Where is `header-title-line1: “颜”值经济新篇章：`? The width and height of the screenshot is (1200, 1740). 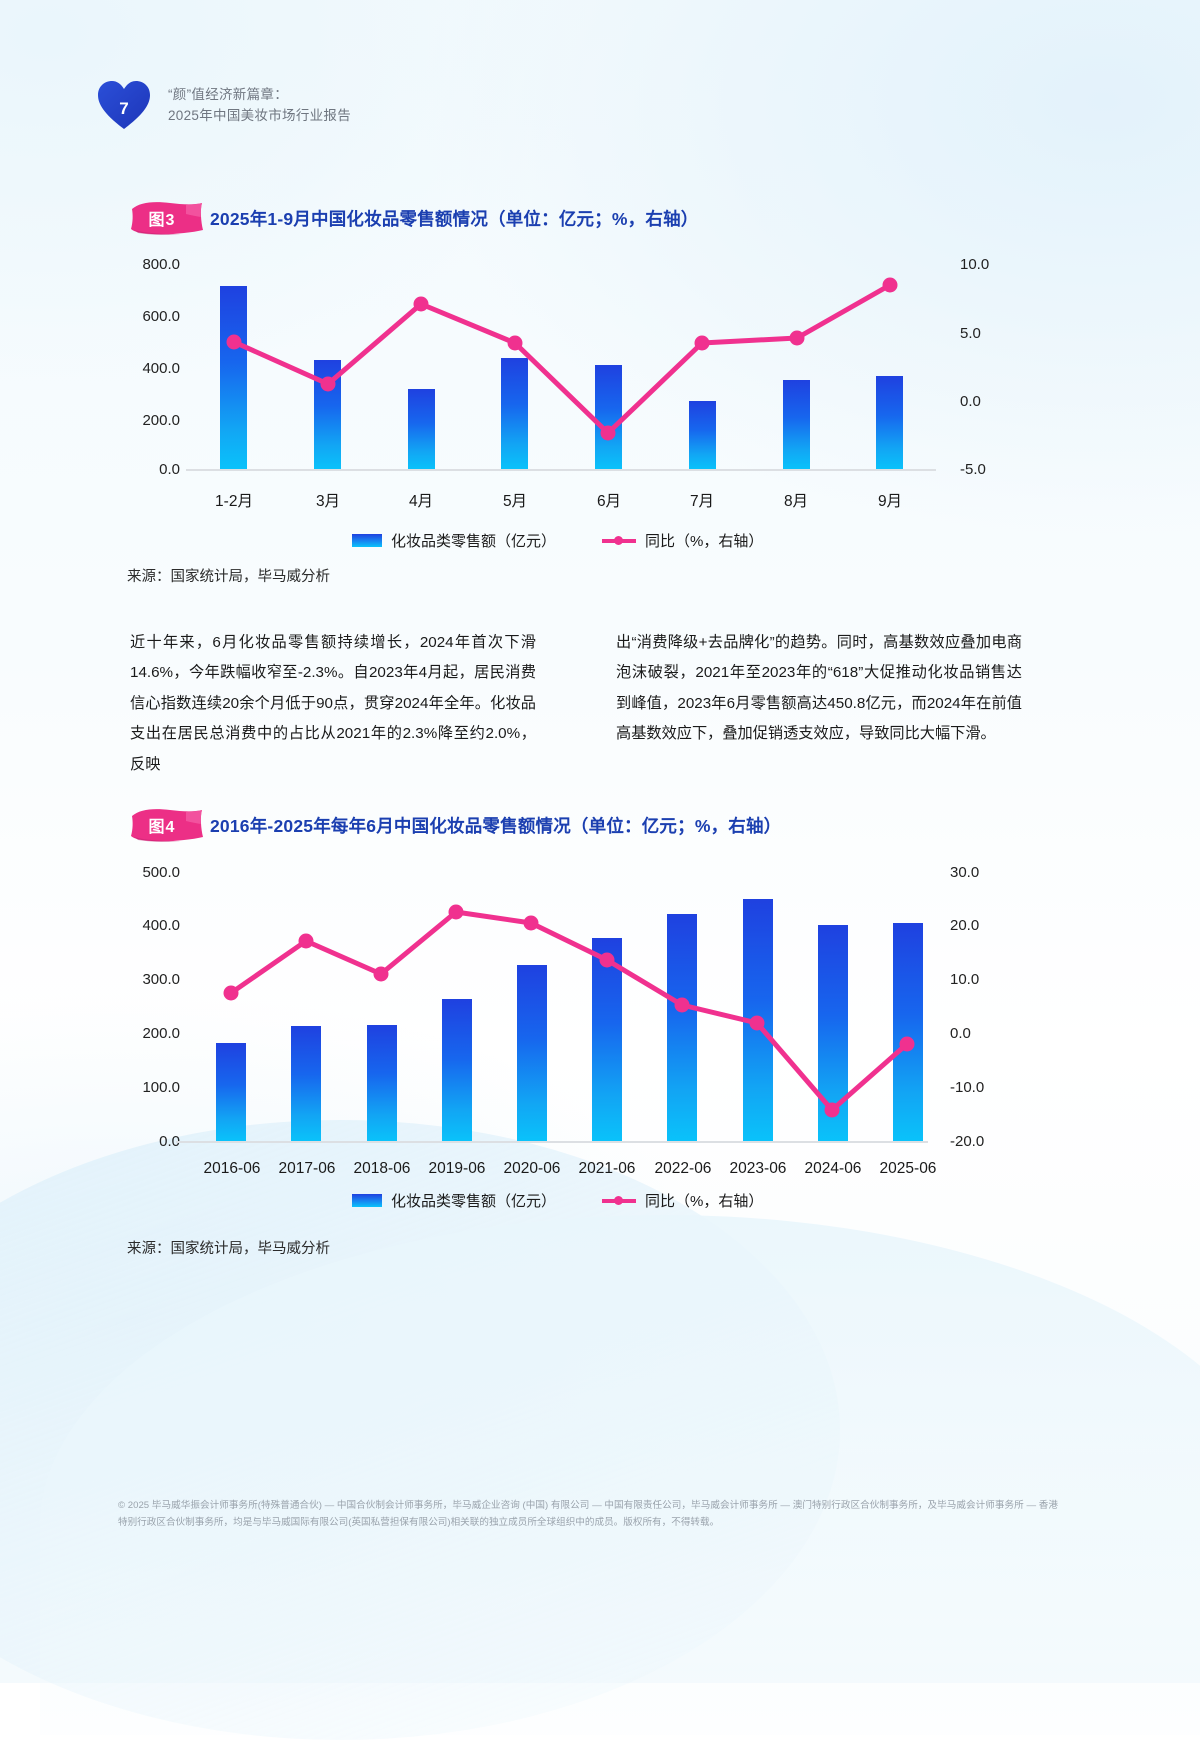
header-title-line1: “颜”值经济新篇章： is located at coordinates (228, 95).